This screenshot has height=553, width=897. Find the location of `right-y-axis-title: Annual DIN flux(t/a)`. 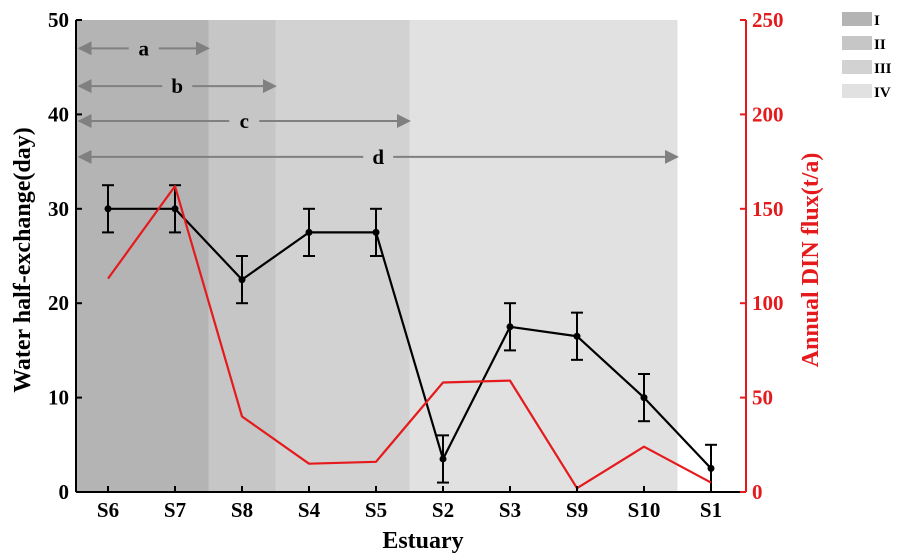

right-y-axis-title: Annual DIN flux(t/a) is located at coordinates (811, 260).